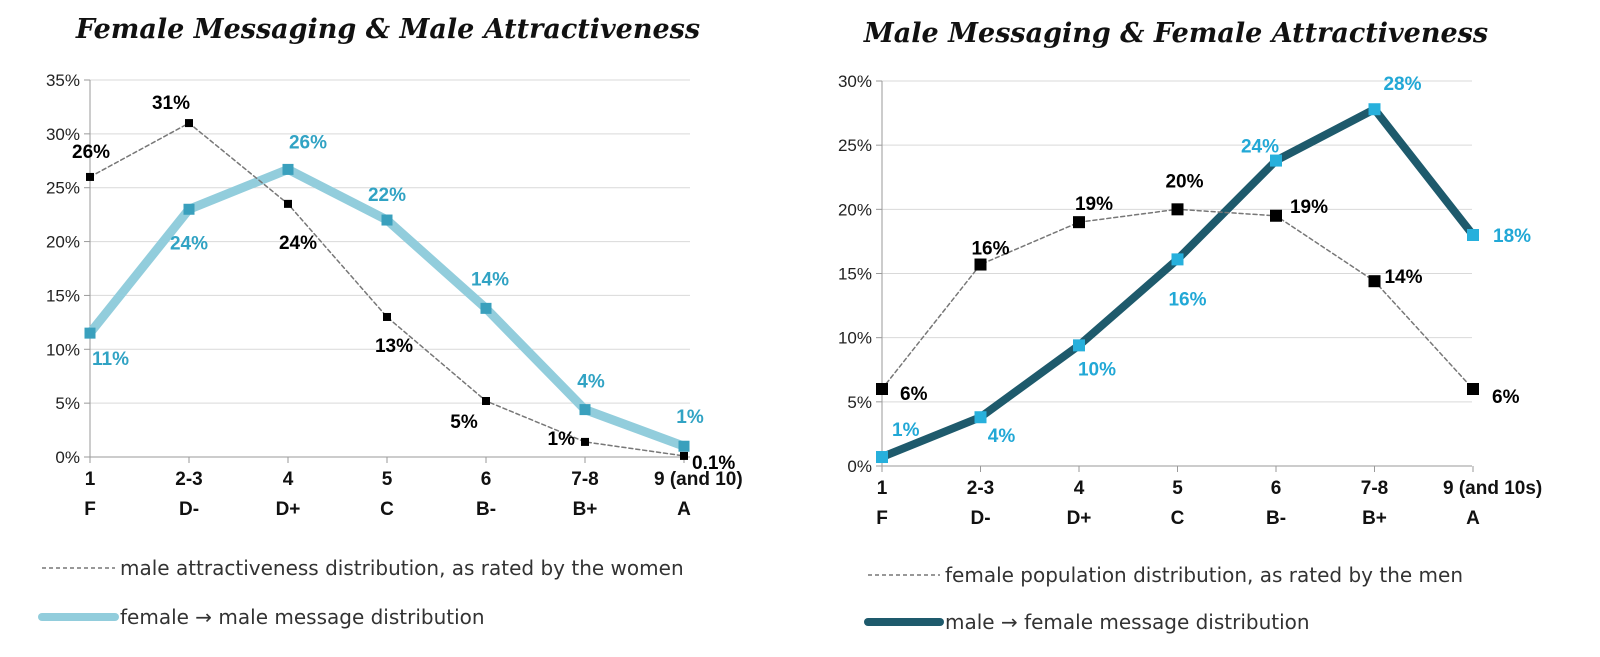  What do you see at coordinates (67, 403) in the screenshot?
I see `left-y-tick-label: 5%` at bounding box center [67, 403].